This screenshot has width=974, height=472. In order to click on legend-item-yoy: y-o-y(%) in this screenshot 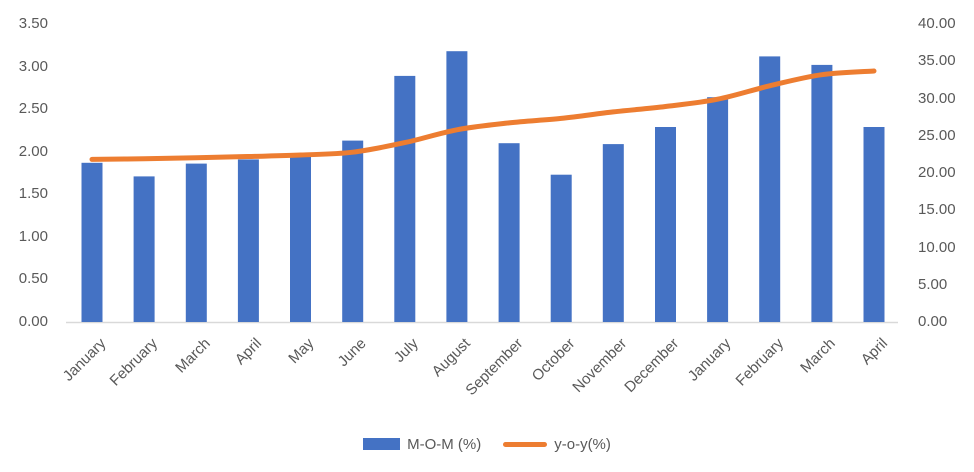, I will do `click(557, 444)`.